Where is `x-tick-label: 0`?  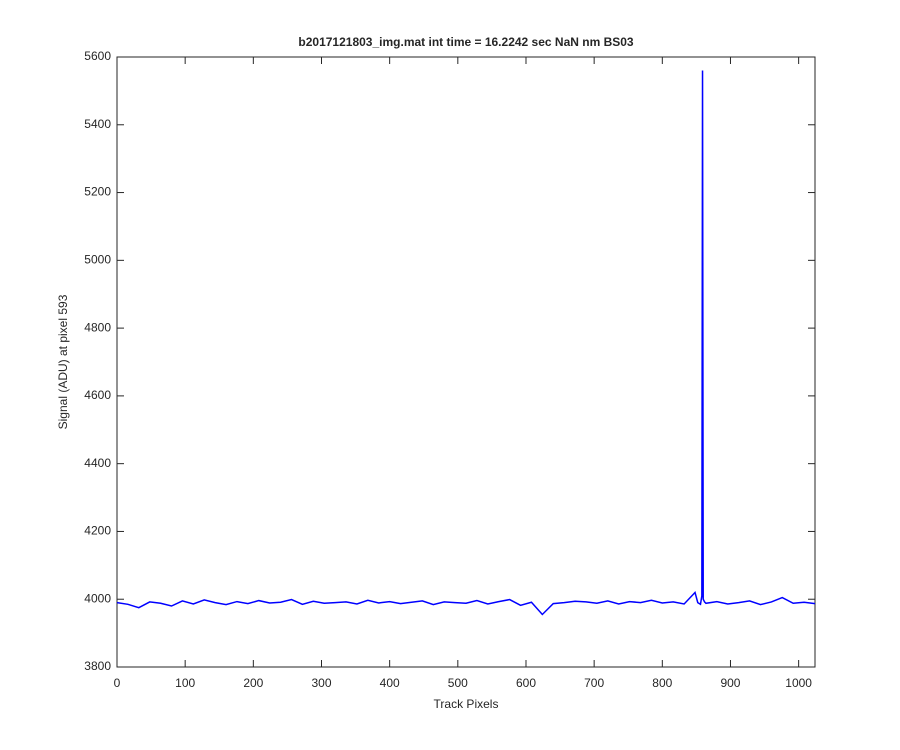 x-tick-label: 0 is located at coordinates (117, 683).